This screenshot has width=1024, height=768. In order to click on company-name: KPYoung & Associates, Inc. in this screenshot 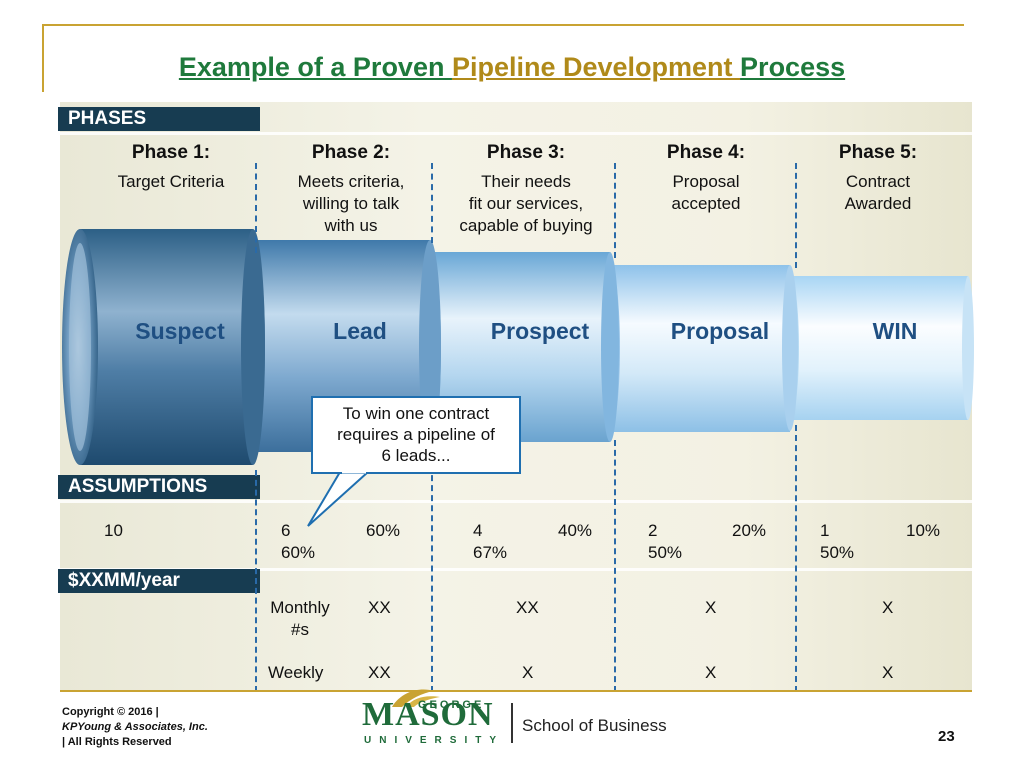, I will do `click(135, 727)`.